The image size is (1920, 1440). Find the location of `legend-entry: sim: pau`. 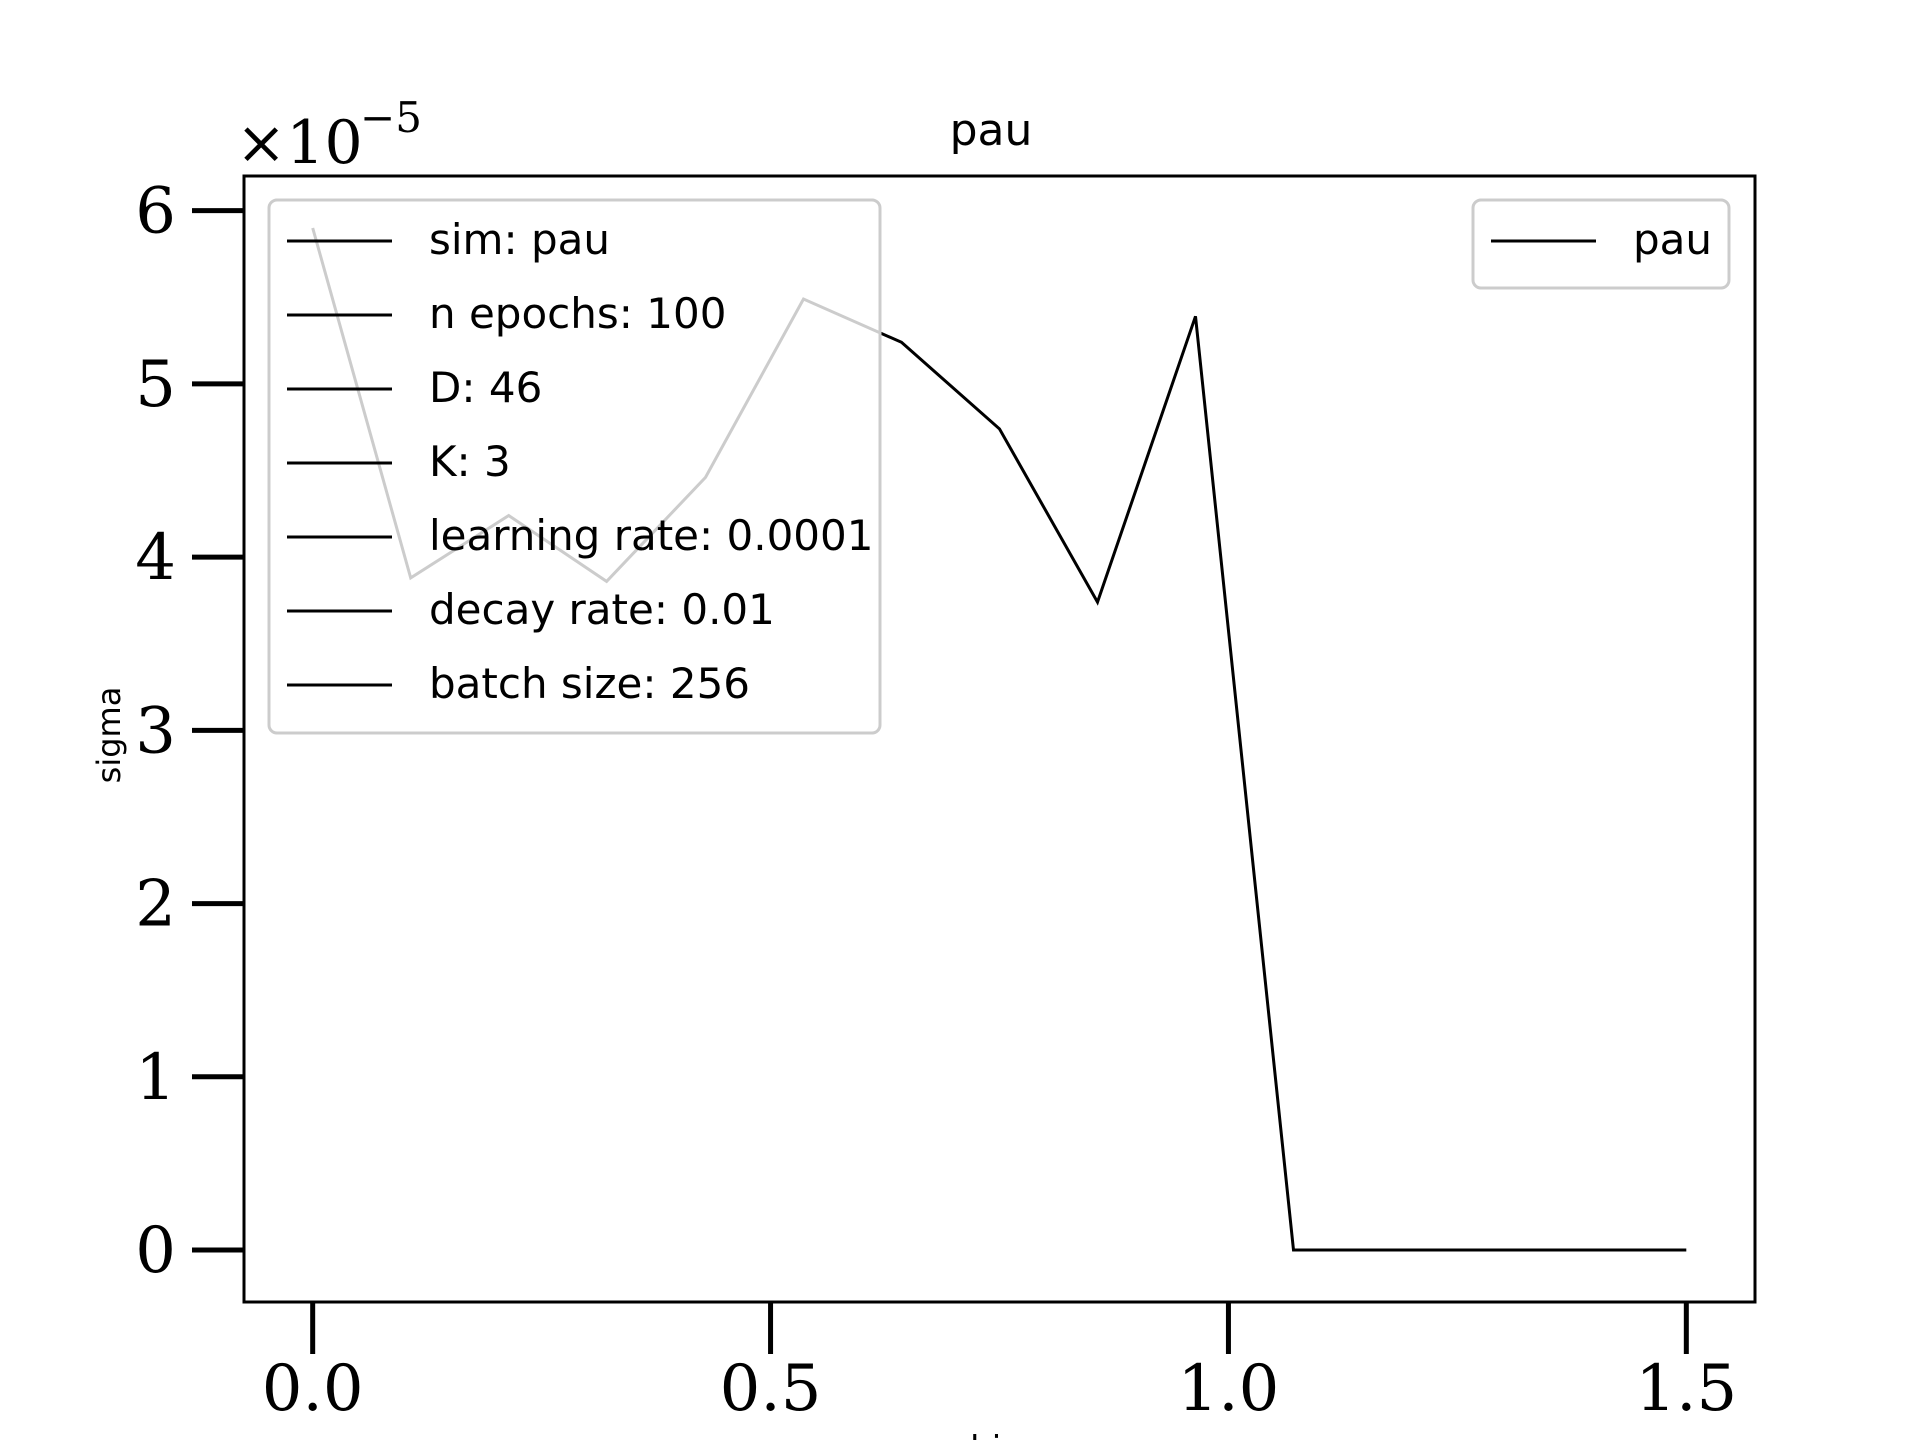

legend-entry: sim: pau is located at coordinates (519, 239).